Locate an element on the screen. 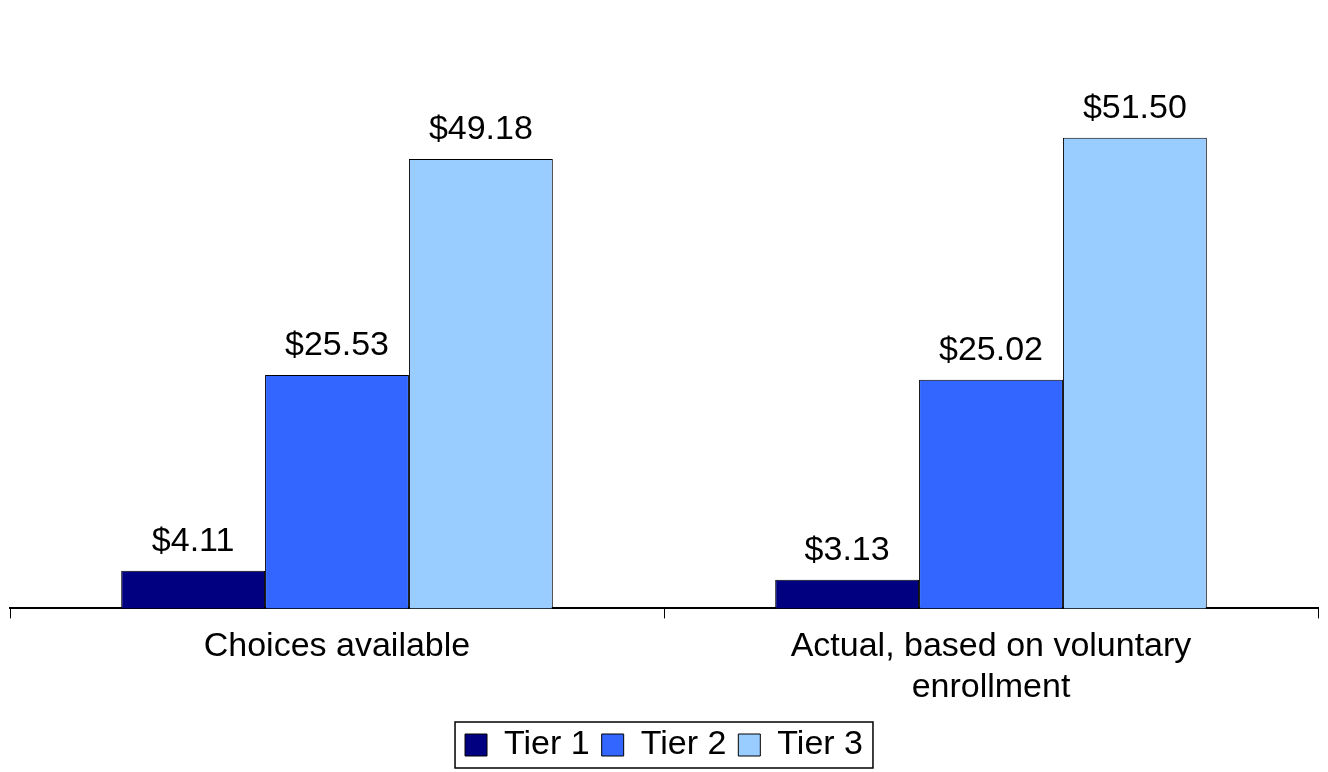 Image resolution: width=1328 pixels, height=772 pixels. legend-label: Tier 1 is located at coordinates (547, 742).